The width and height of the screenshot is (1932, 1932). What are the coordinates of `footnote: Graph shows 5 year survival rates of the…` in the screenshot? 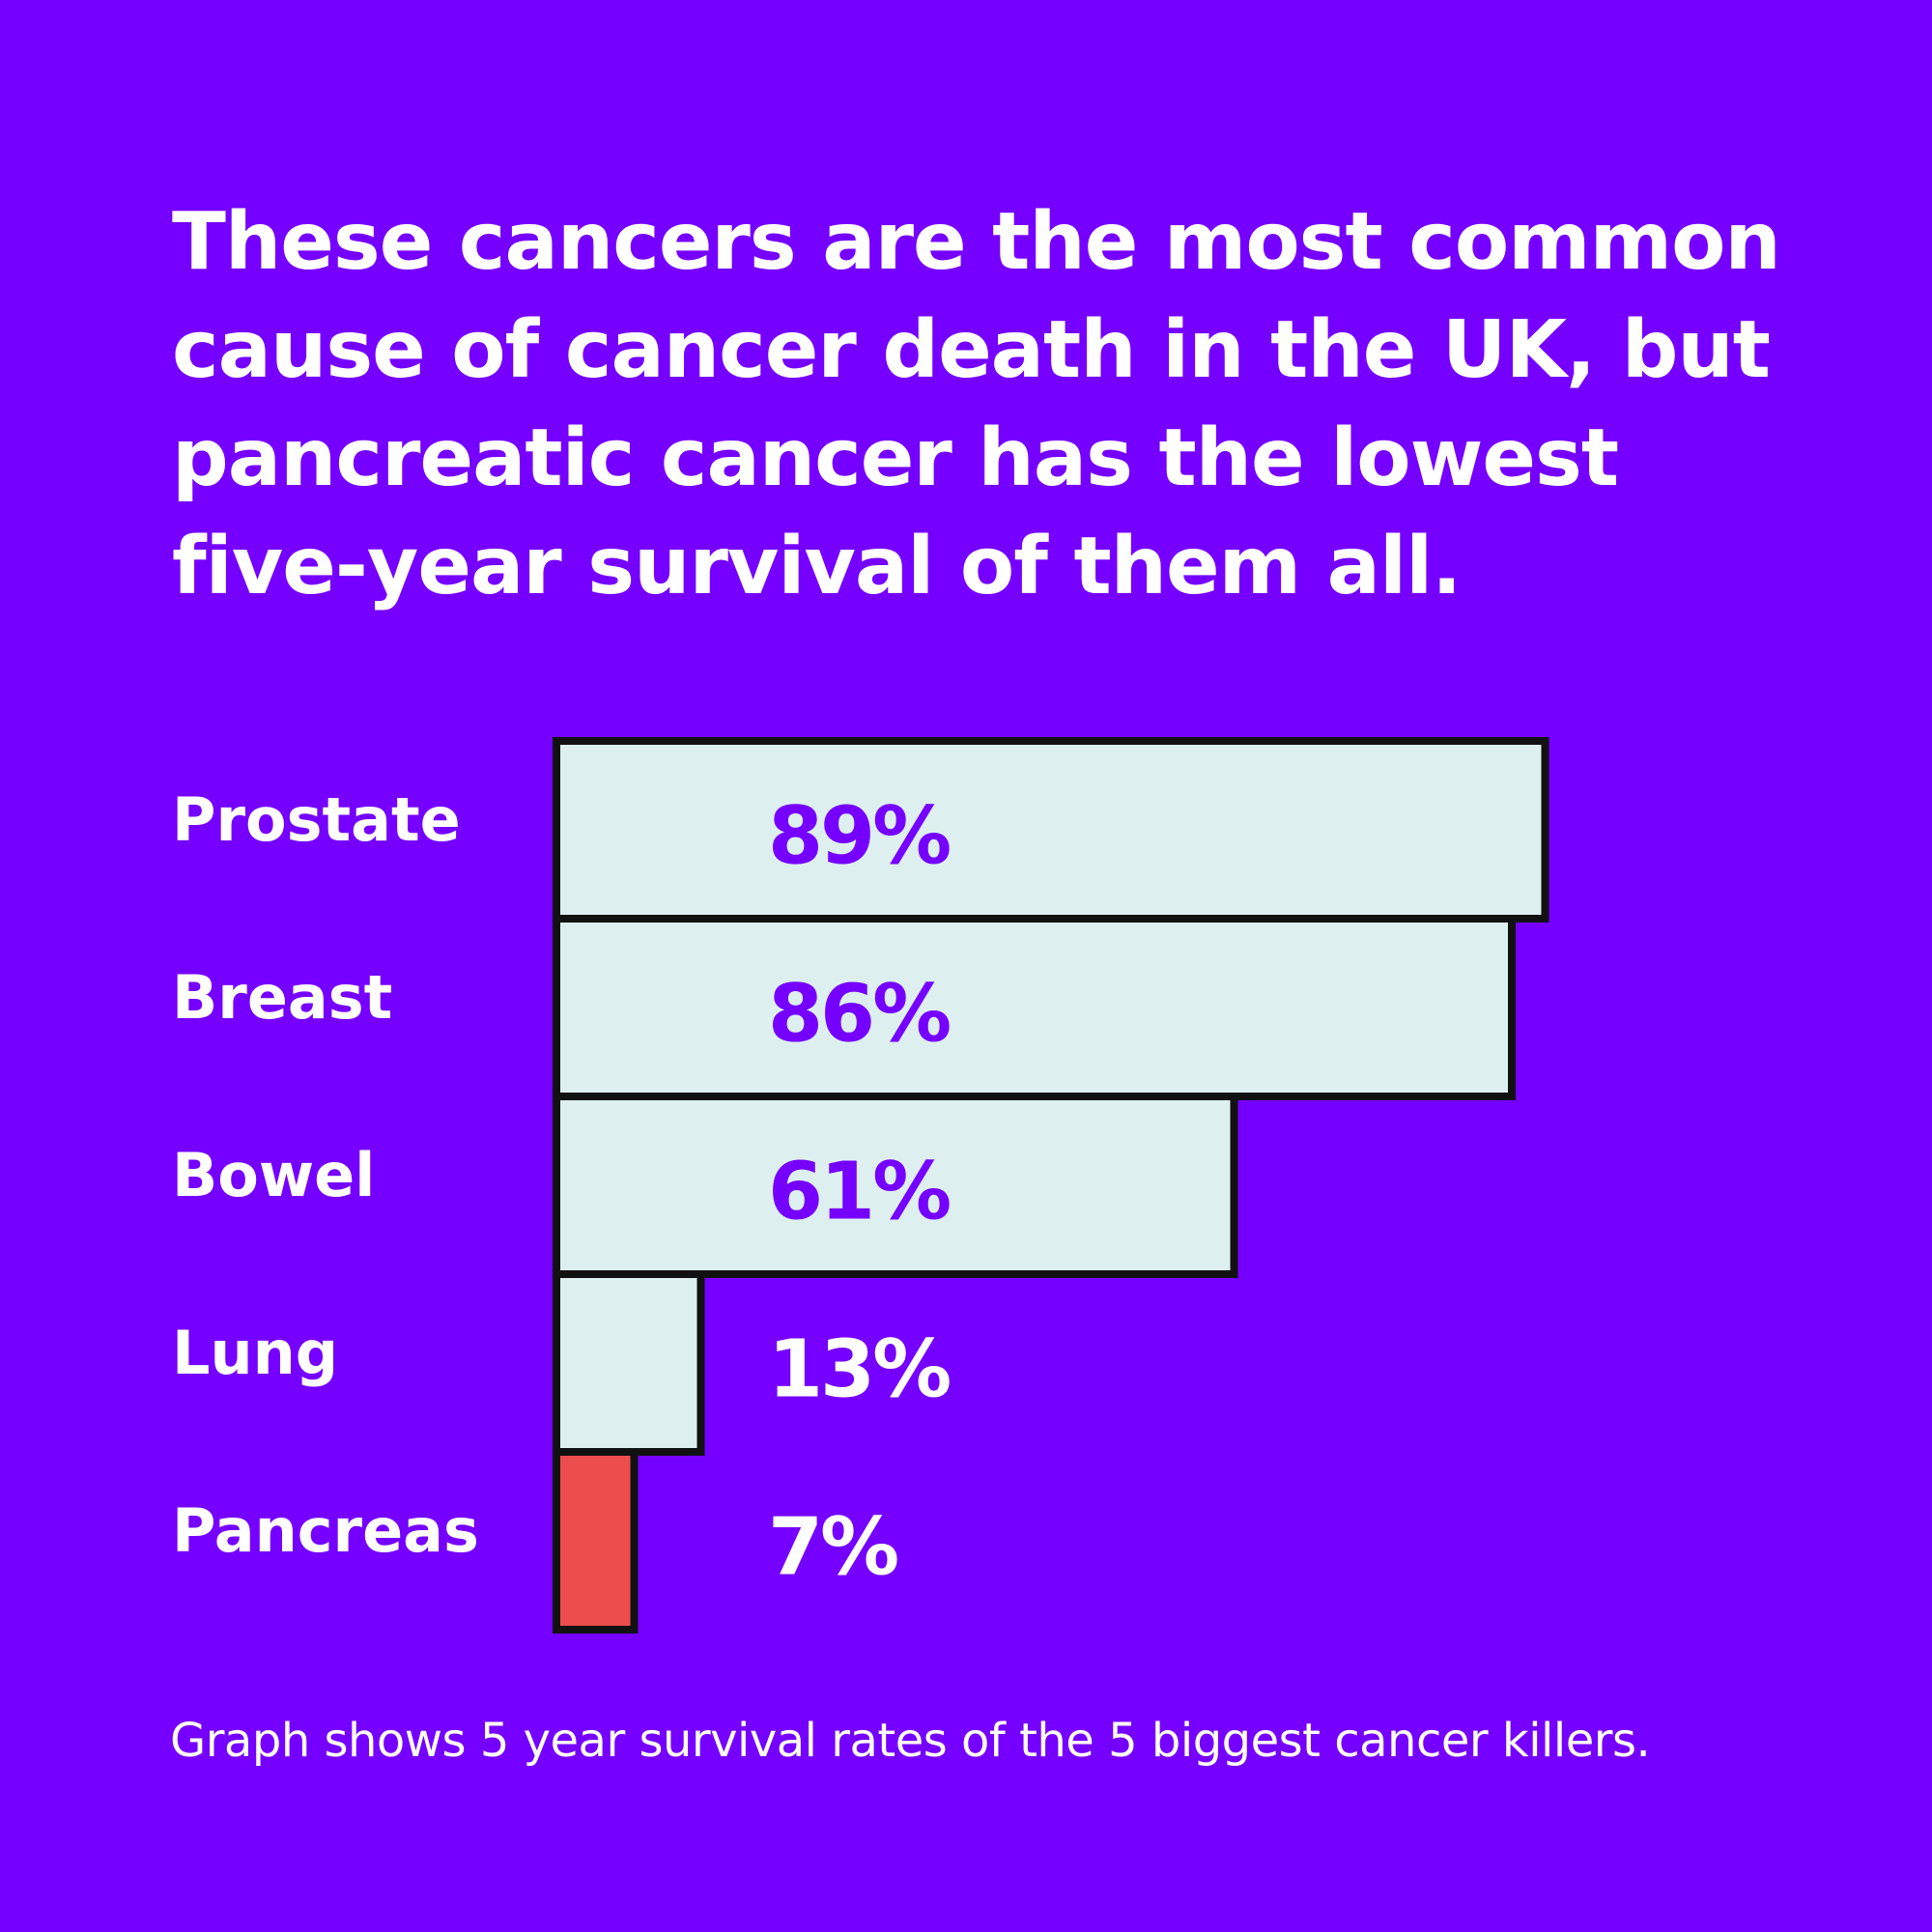 It's located at (910, 1741).